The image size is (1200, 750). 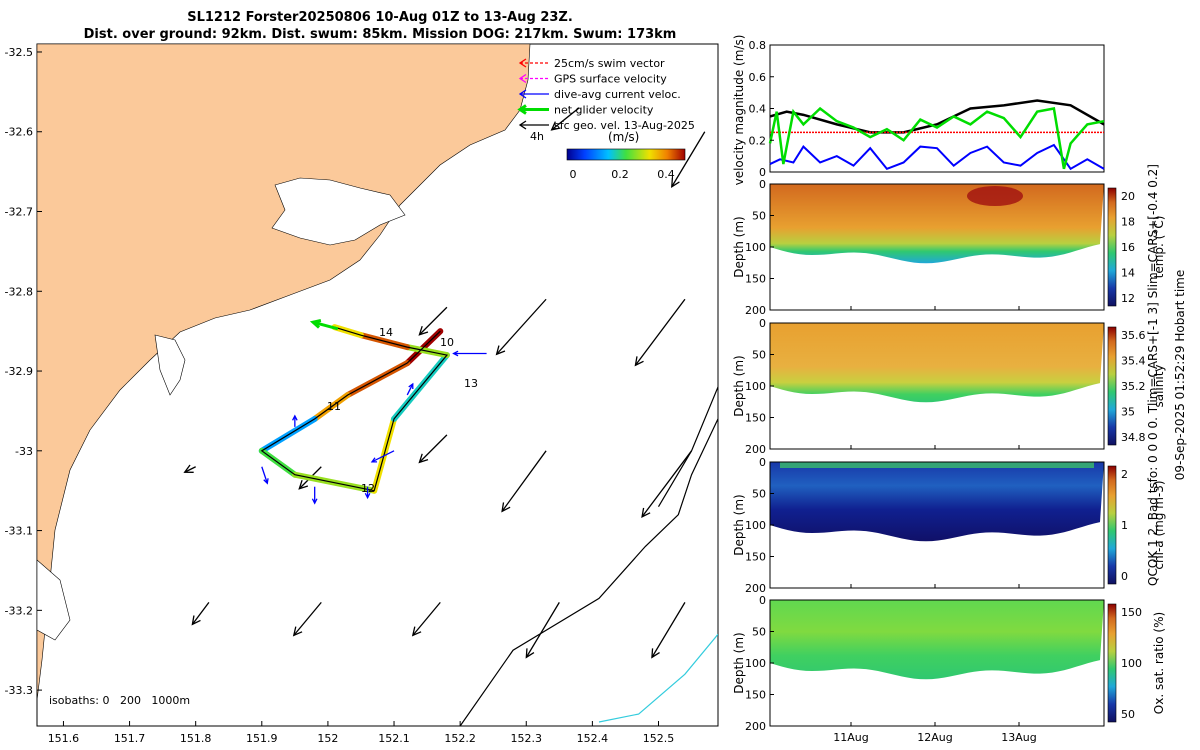 I want to click on colorbar-tick: 35.4, so click(x=1133, y=361).